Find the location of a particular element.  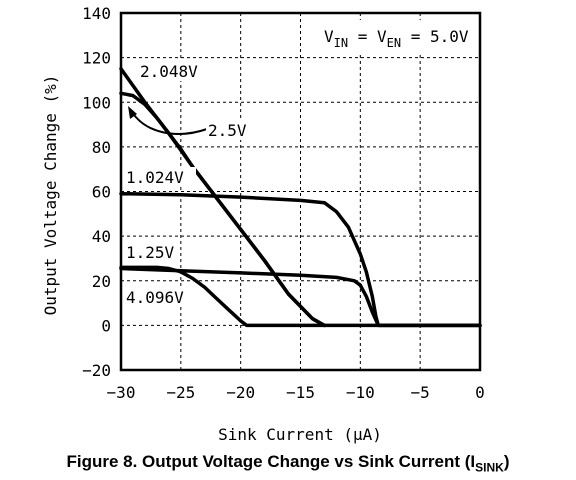

y-tick-label: 60 is located at coordinates (101, 192).